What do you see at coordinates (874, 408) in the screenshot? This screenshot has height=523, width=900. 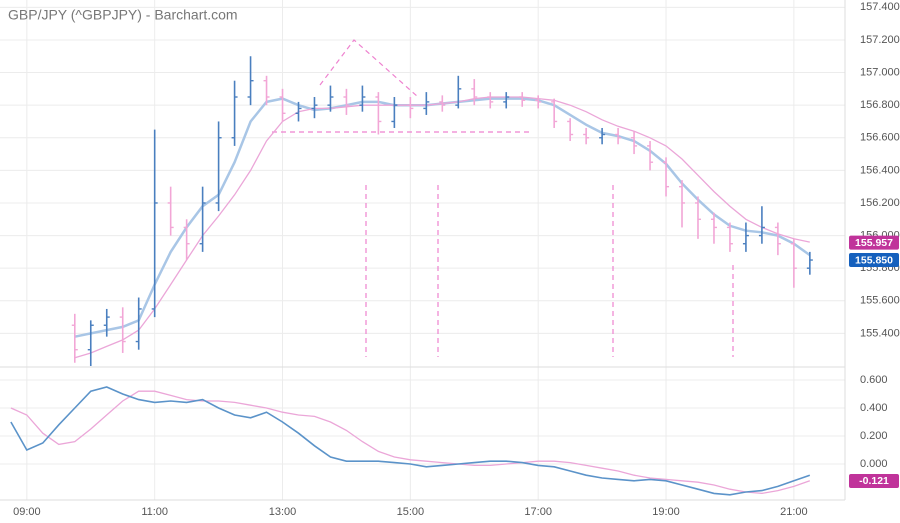 I see `y-tick-label: 0.400` at bounding box center [874, 408].